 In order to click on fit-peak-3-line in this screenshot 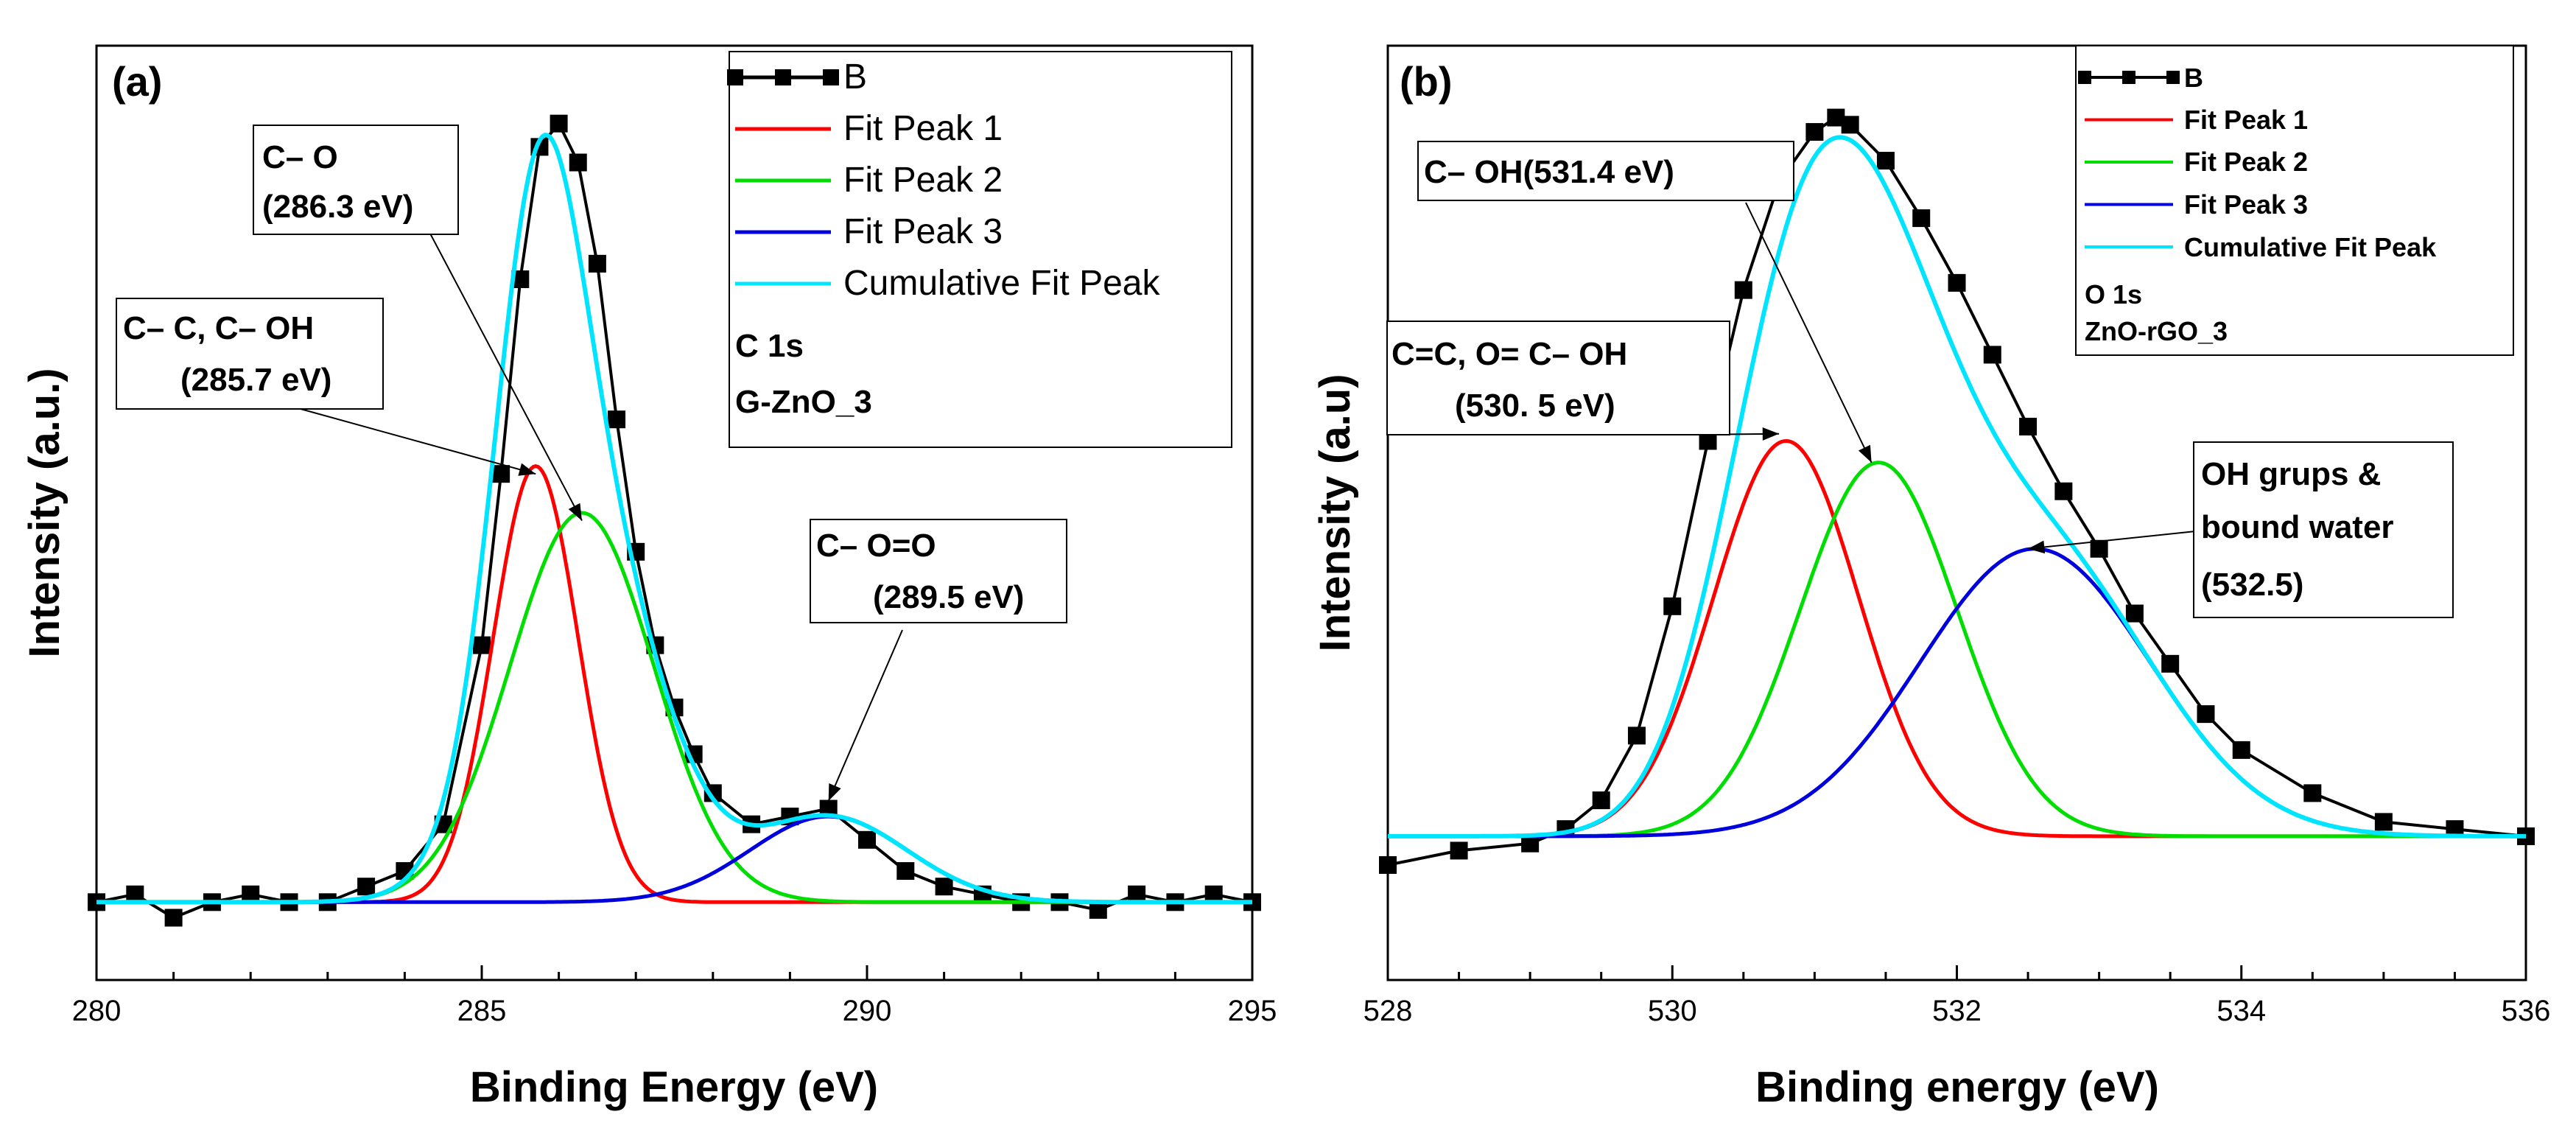, I will do `click(674, 859)`.